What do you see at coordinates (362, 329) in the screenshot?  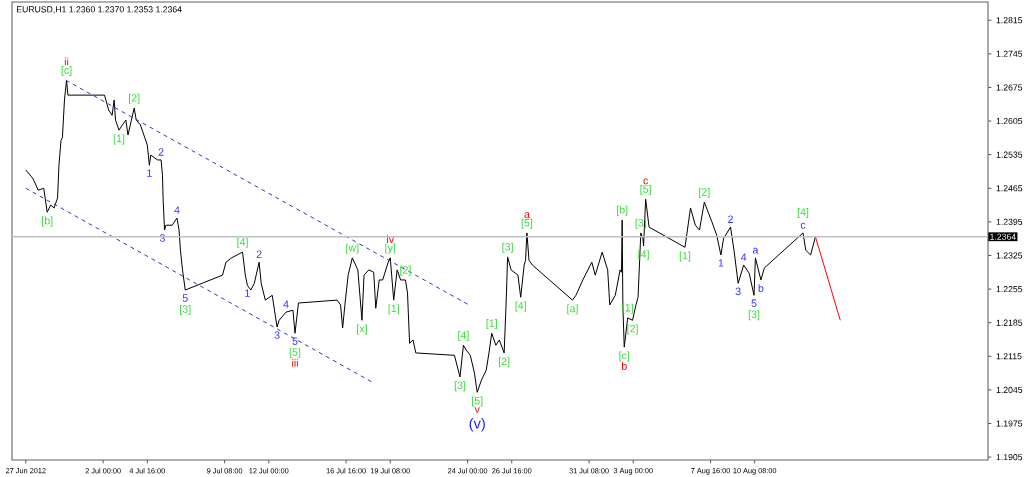 I see `annotation: [x]` at bounding box center [362, 329].